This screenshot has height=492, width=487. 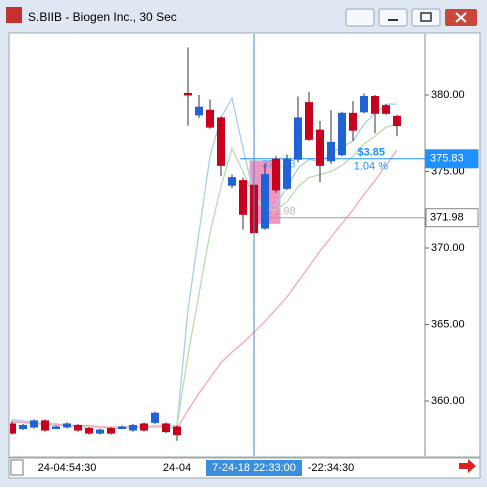 I want to click on change-amount: $3.85, so click(x=371, y=153).